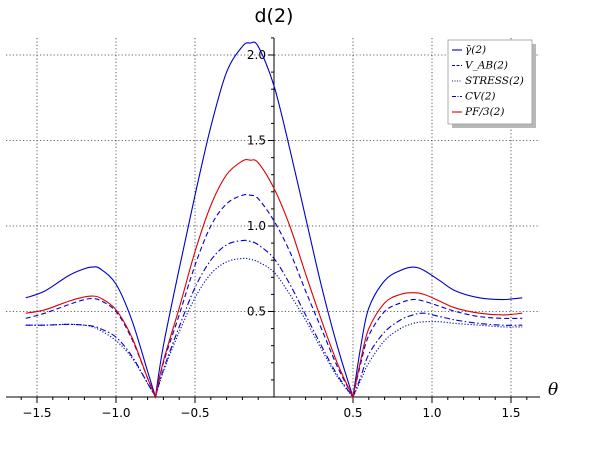 This screenshot has width=610, height=453. What do you see at coordinates (256, 141) in the screenshot?
I see `y-tick-label: 1.5` at bounding box center [256, 141].